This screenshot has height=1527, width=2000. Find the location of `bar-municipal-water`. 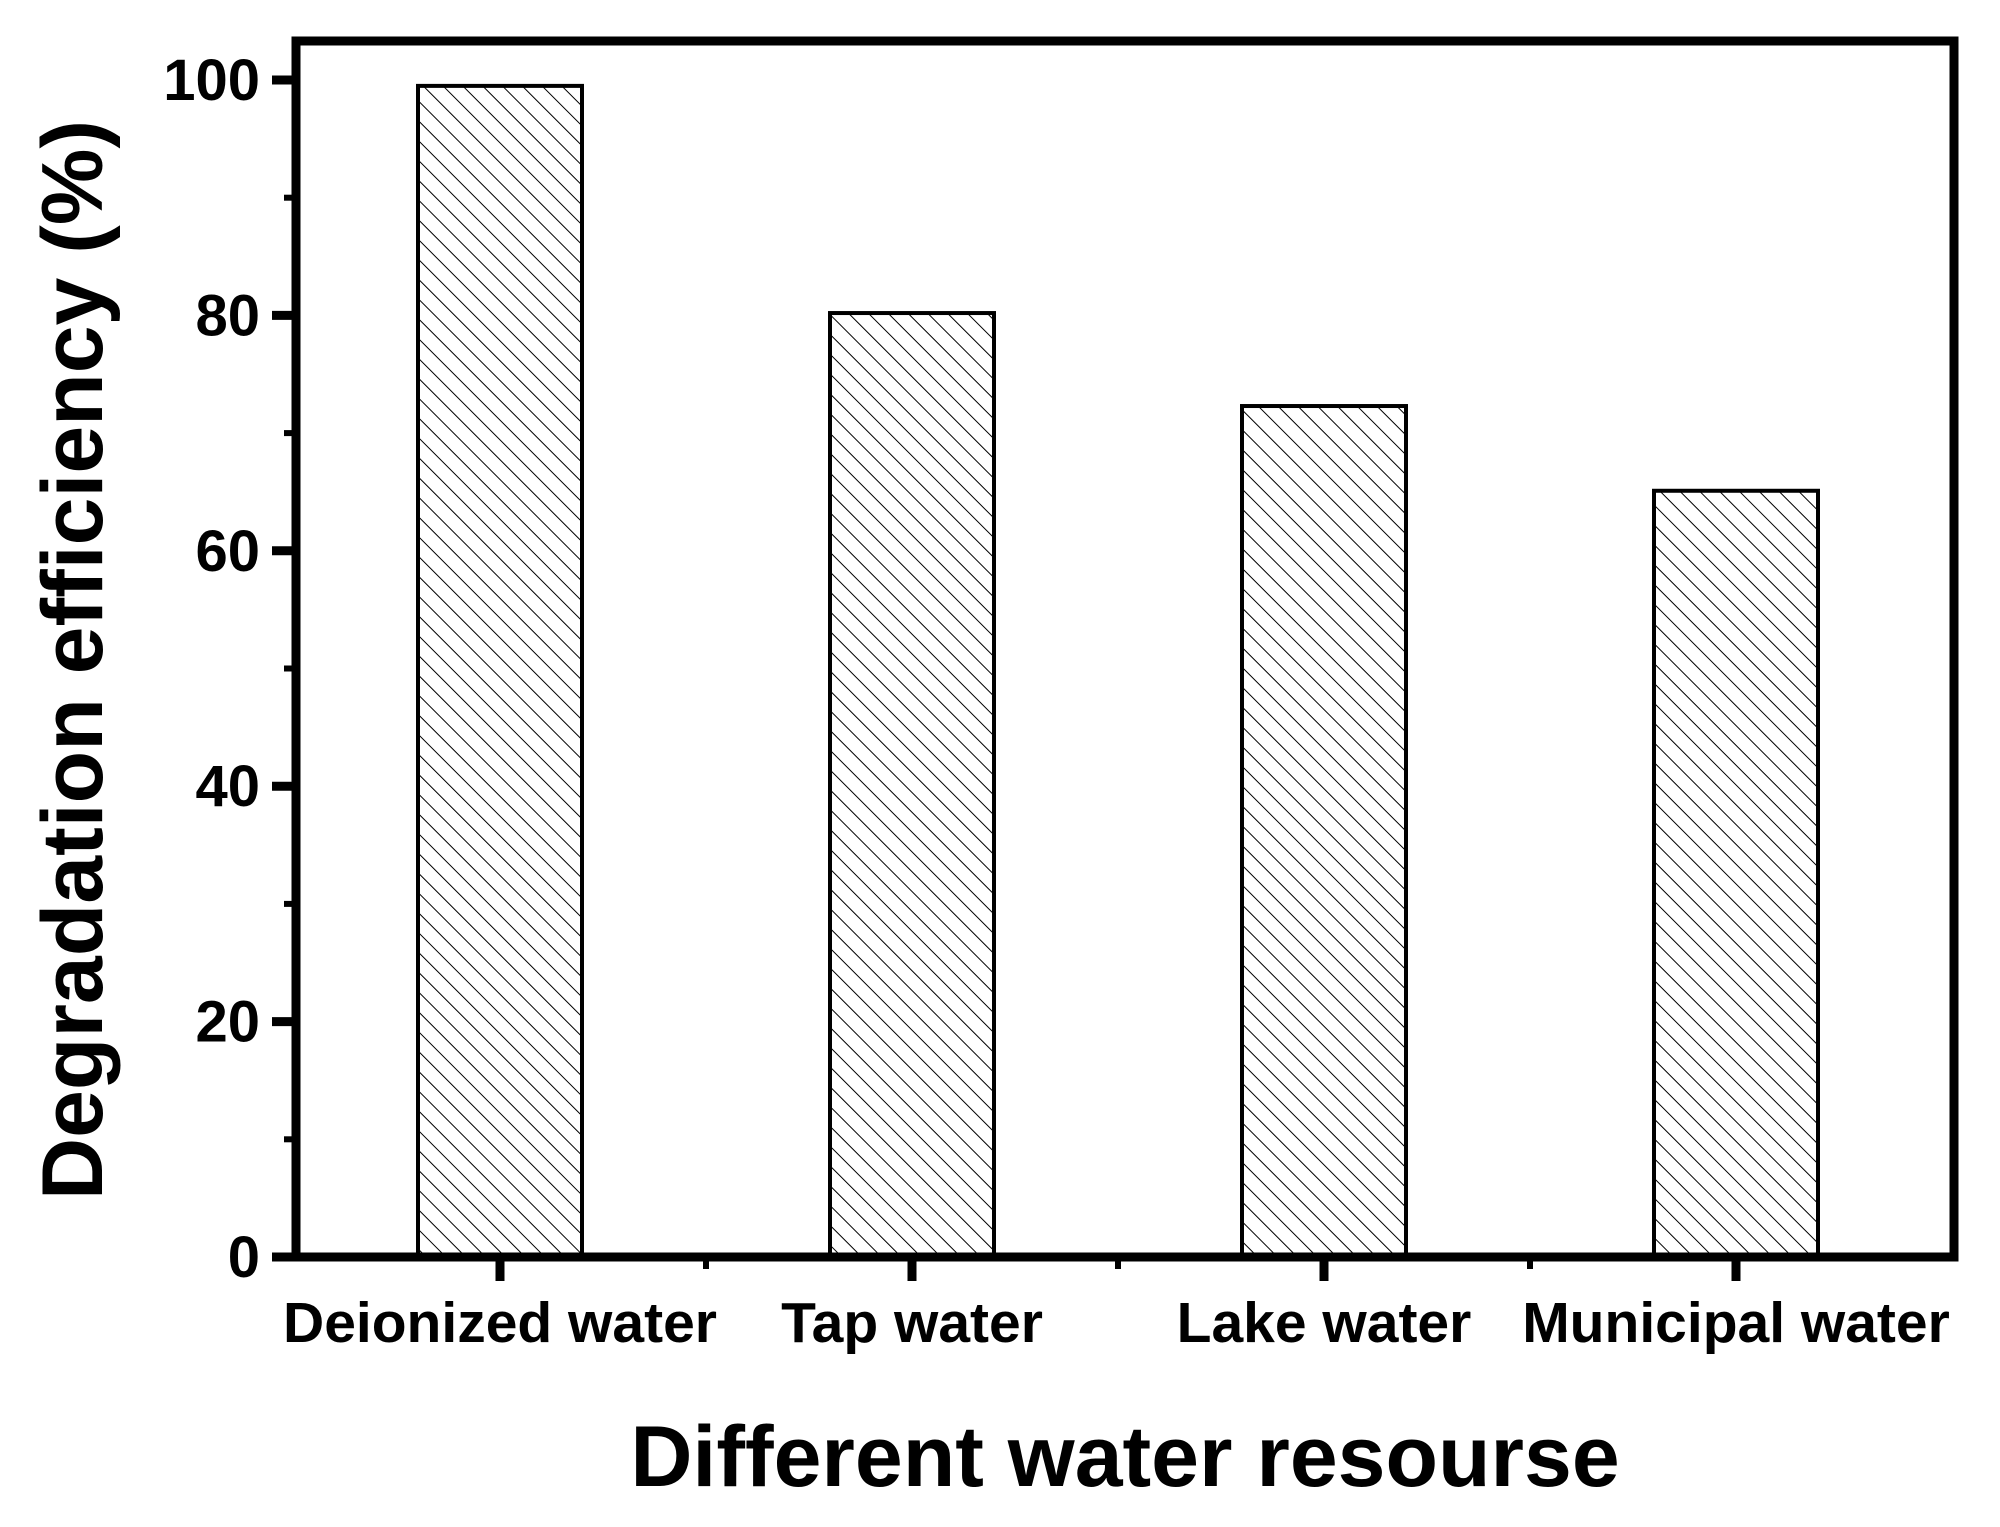

bar-municipal-water is located at coordinates (1736, 873).